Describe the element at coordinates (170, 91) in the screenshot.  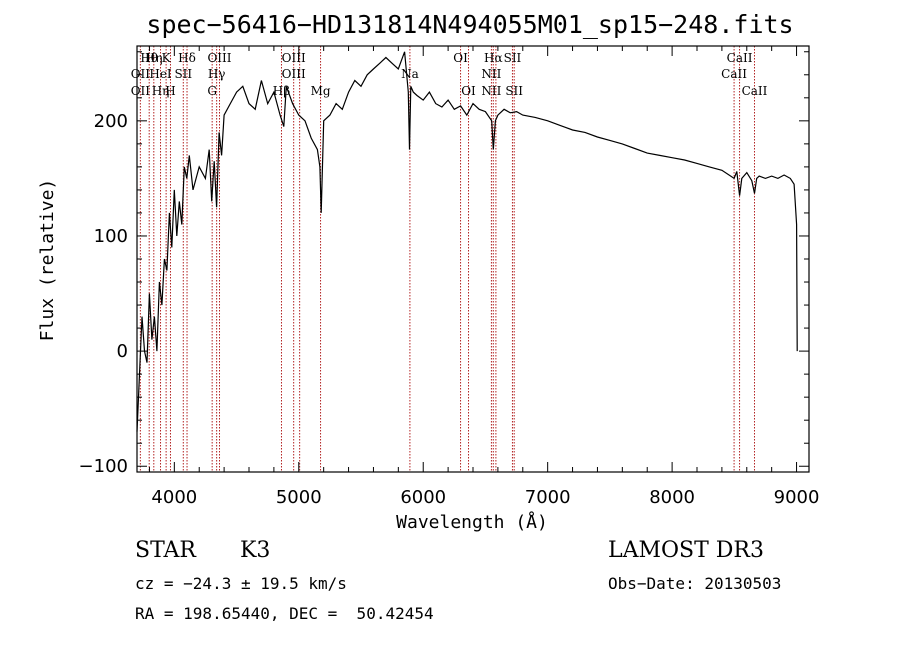
I see `line-label: H` at that location.